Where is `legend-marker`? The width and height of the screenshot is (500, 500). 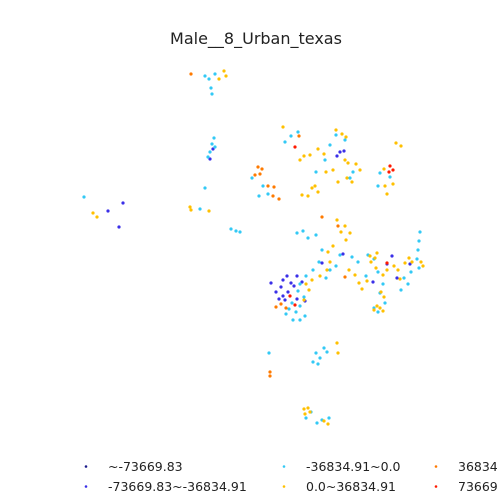
legend-marker is located at coordinates (284, 466).